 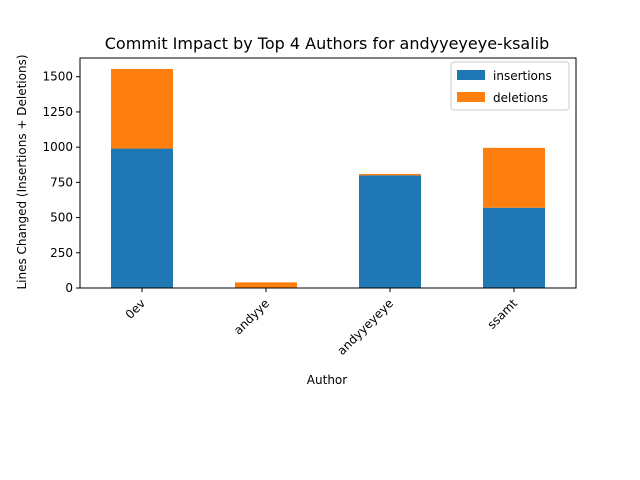 What do you see at coordinates (327, 380) in the screenshot?
I see `x-axis-label: Author` at bounding box center [327, 380].